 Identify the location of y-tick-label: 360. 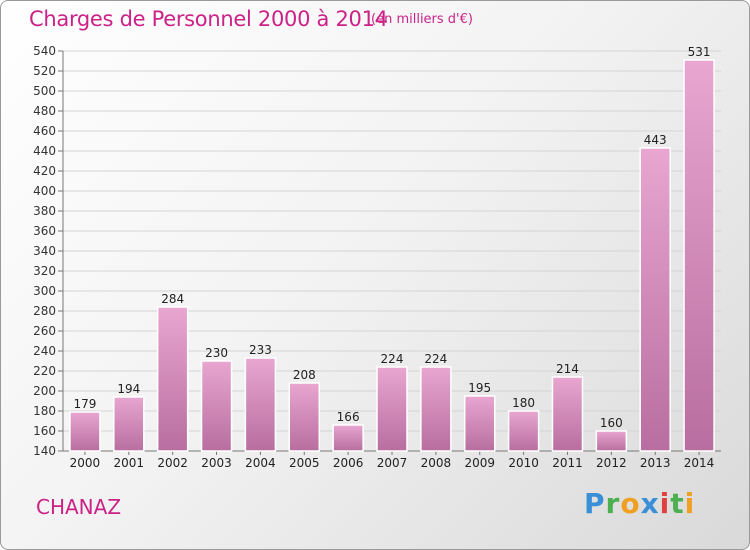
(44, 231).